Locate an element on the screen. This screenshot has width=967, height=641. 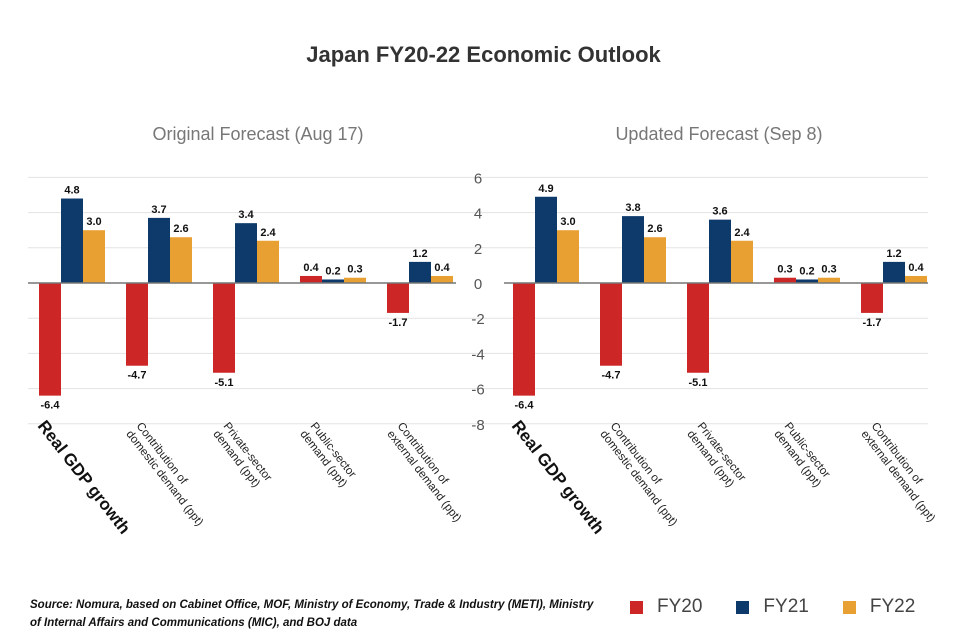
data-label: 3.7 is located at coordinates (158, 210).